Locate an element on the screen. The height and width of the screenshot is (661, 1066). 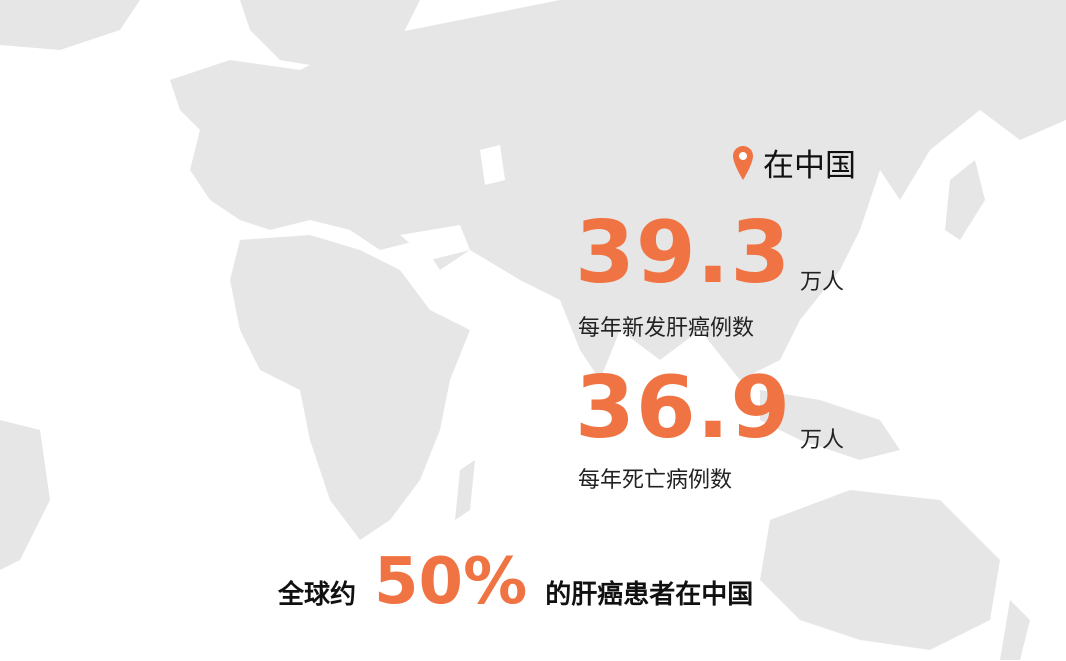
summary-percent: 50% is located at coordinates (451, 582).